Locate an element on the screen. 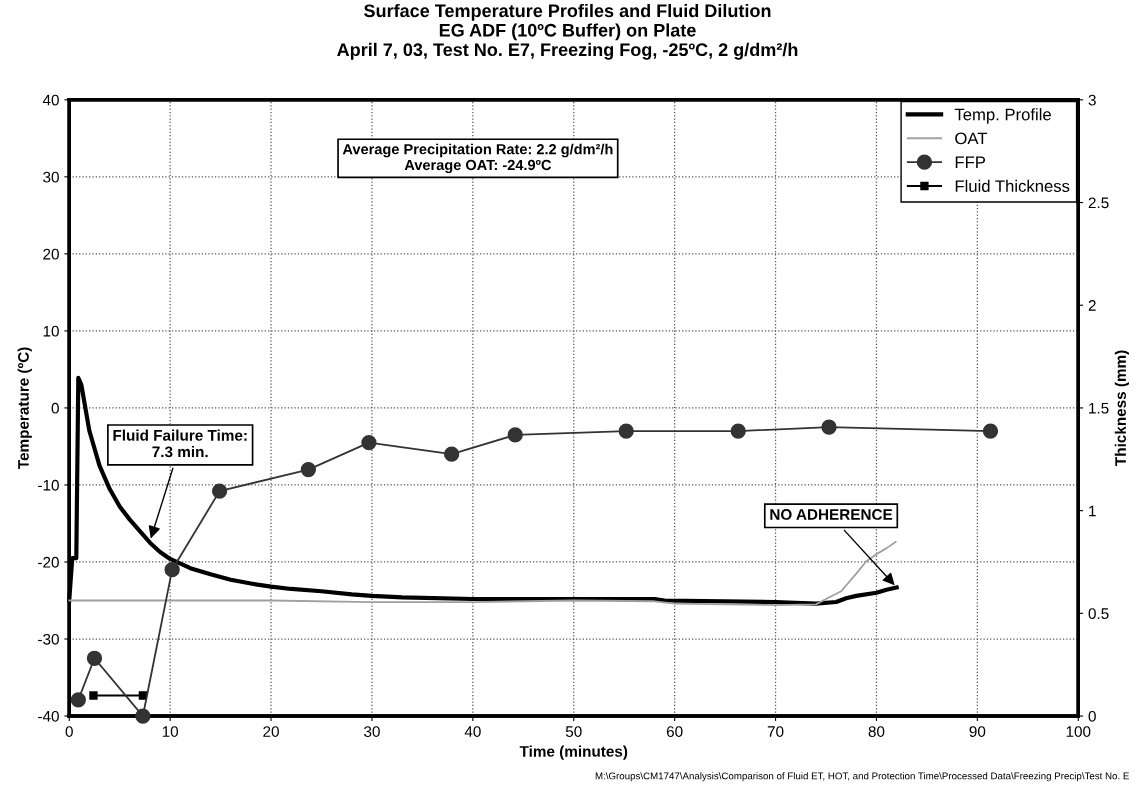 The height and width of the screenshot is (786, 1135). x-tick-label: 10 is located at coordinates (170, 731).